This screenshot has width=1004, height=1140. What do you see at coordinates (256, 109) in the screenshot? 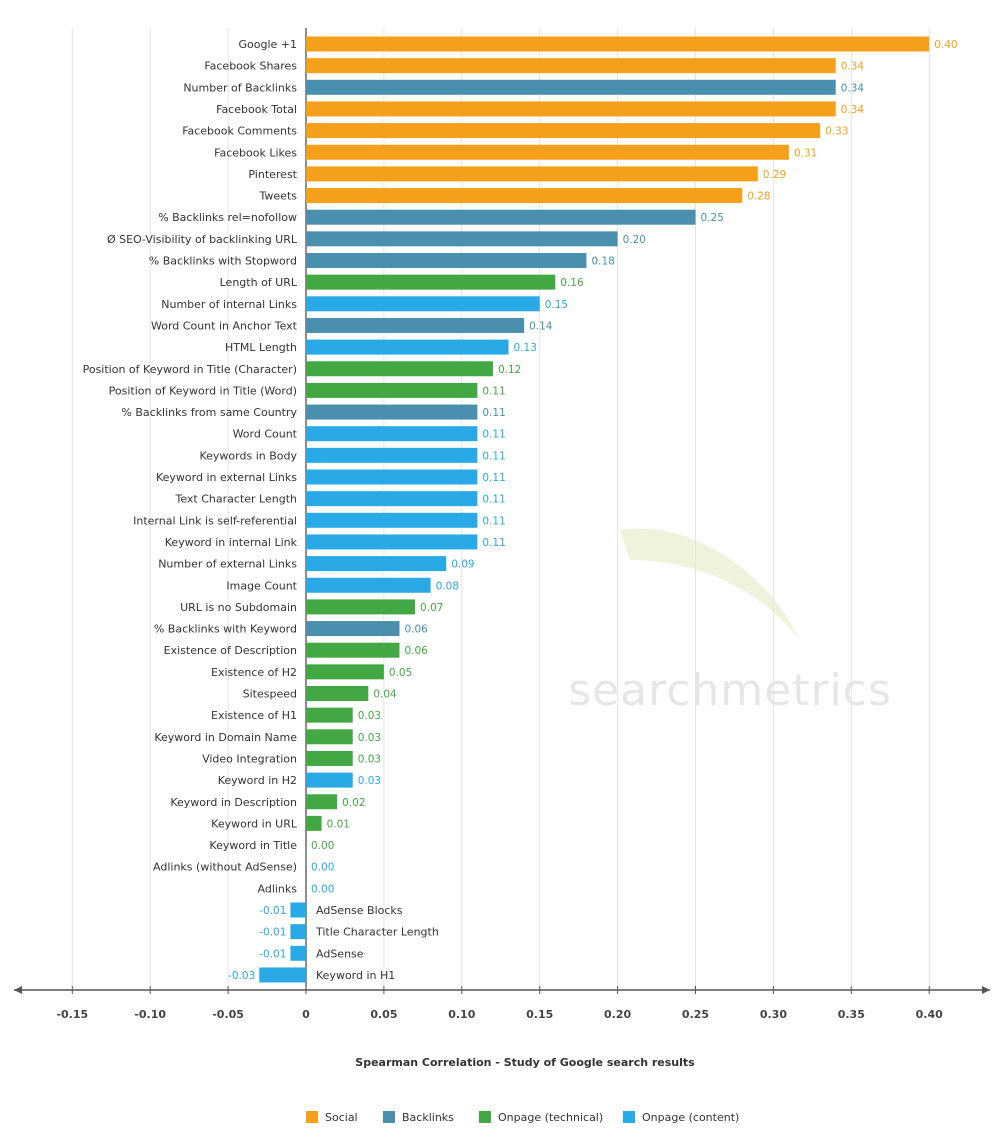
I see `category-label: Facebook Total` at bounding box center [256, 109].